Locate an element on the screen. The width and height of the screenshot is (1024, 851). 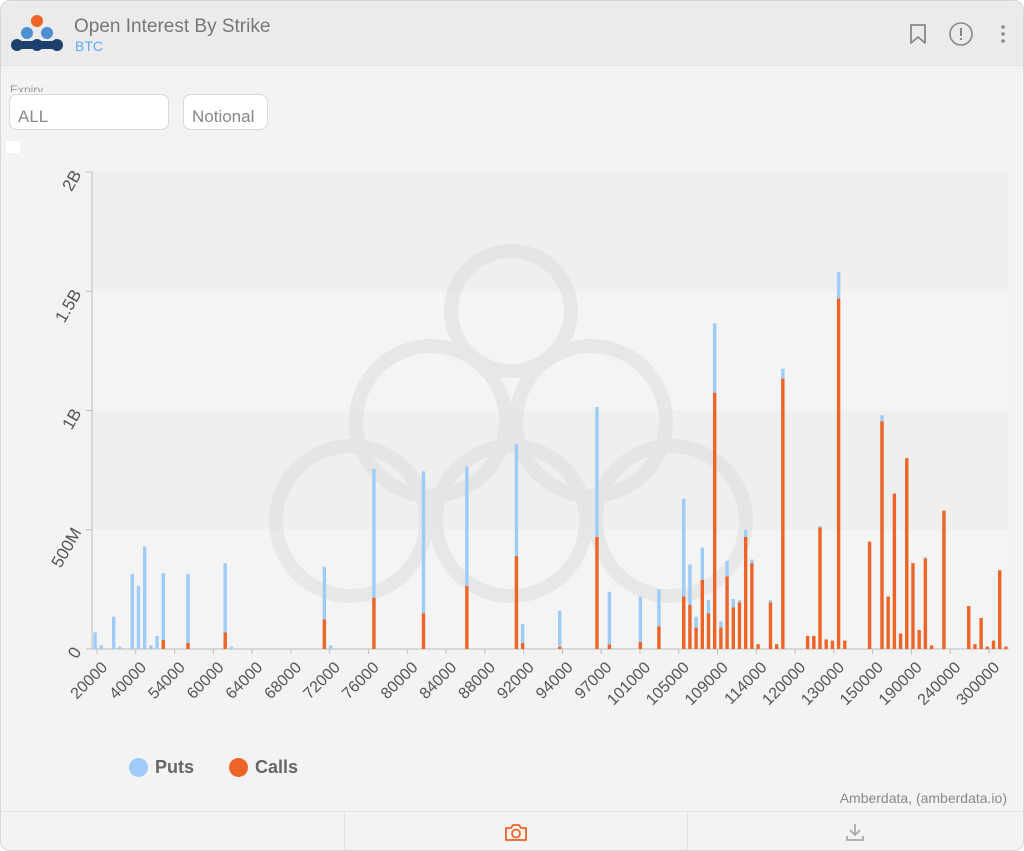
credit-text: Amberdata, (amberdata.io) is located at coordinates (923, 798).